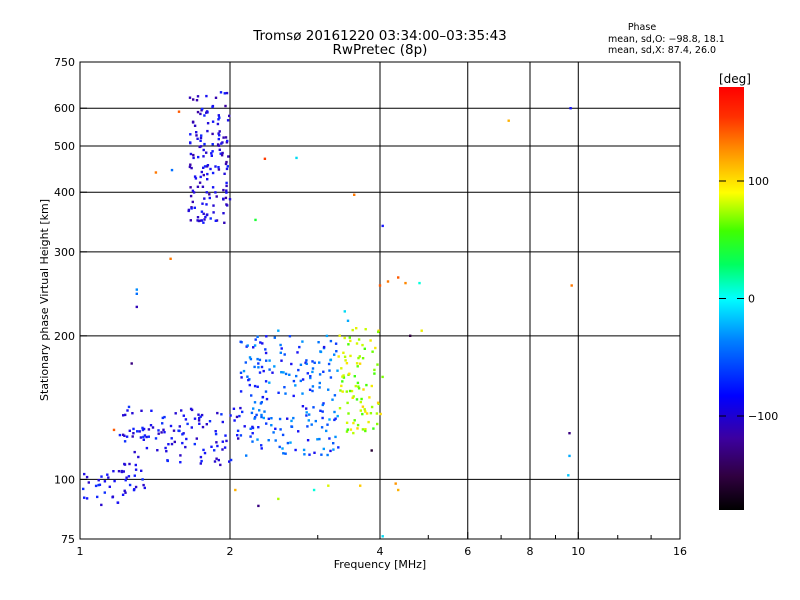  Describe the element at coordinates (666, 39) in the screenshot. I see `stats-line-o: mean, sd,O: −98.8, 18.1` at that location.